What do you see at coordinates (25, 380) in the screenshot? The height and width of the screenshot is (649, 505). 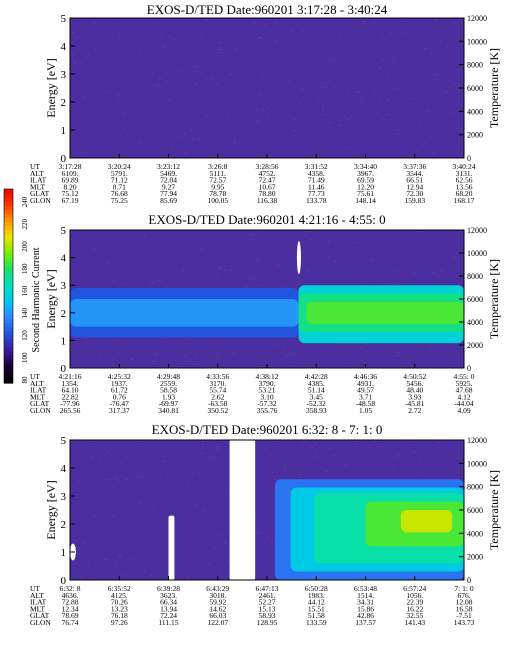 I see `colorbar-tick-label: 80` at bounding box center [25, 380].